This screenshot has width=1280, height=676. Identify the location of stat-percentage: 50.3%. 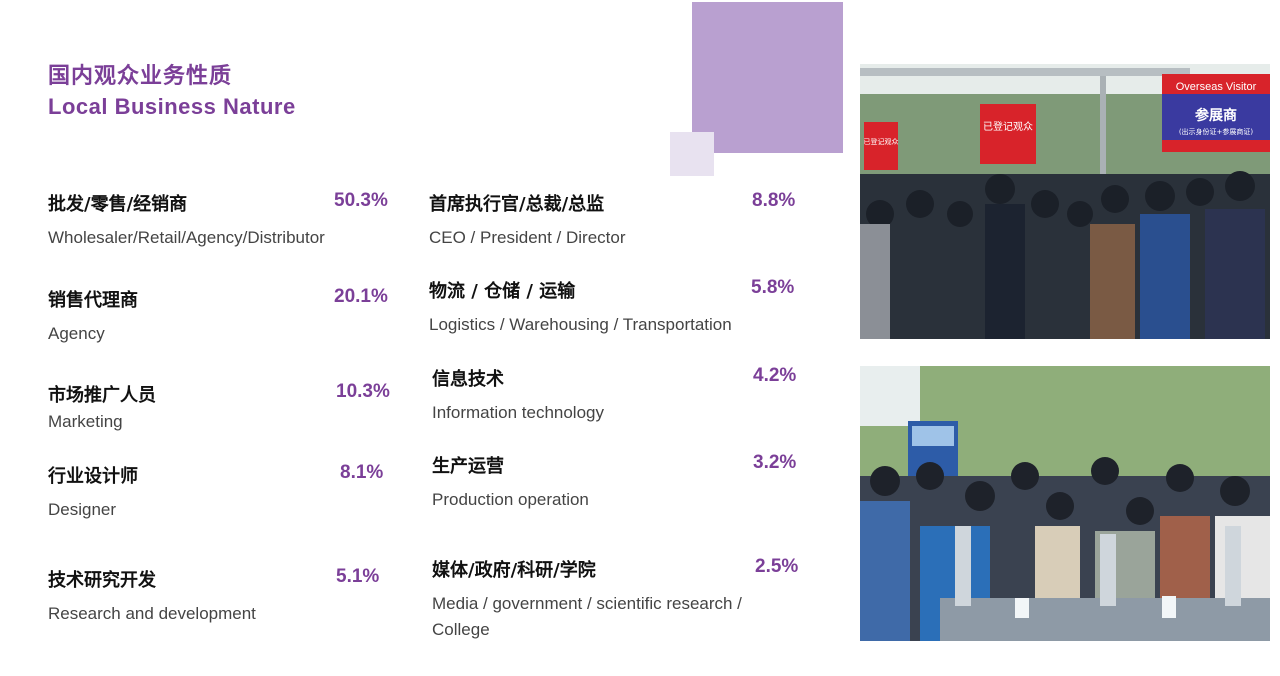
(361, 200).